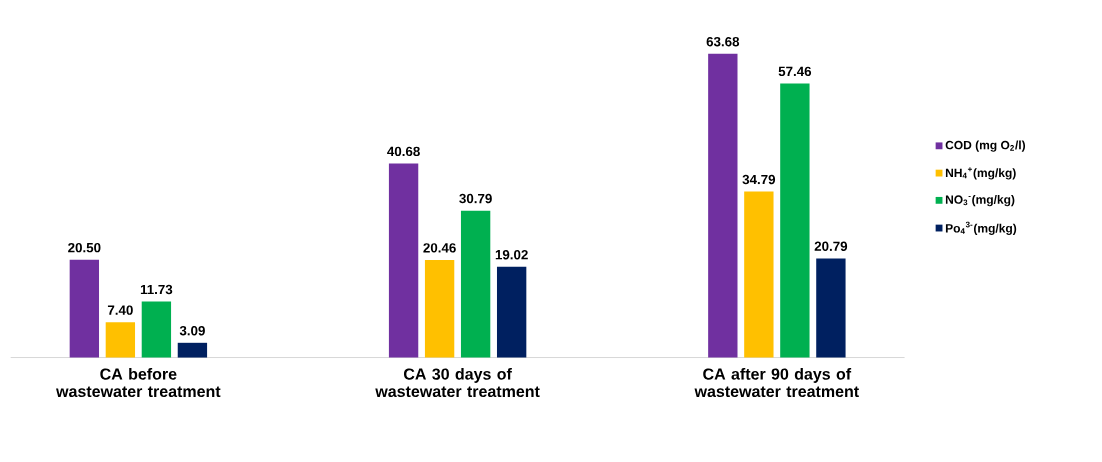  I want to click on data-label: 19.02, so click(511, 255).